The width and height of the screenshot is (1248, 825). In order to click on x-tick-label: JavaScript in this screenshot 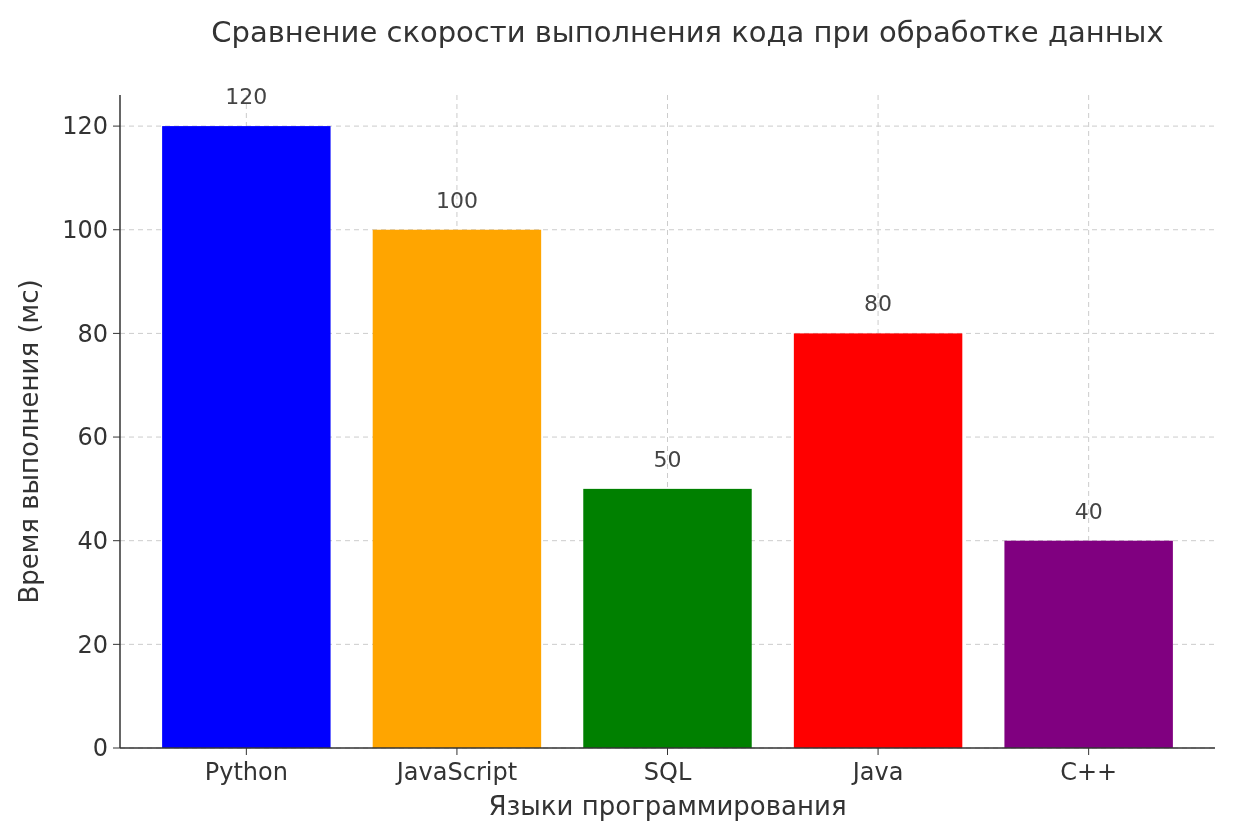, I will do `click(456, 772)`.